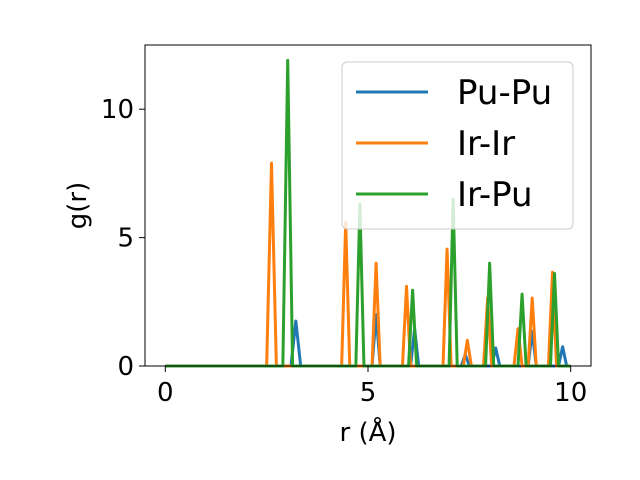 The width and height of the screenshot is (640, 480). Describe the element at coordinates (78, 205) in the screenshot. I see `y-axis-label: g(r)` at that location.